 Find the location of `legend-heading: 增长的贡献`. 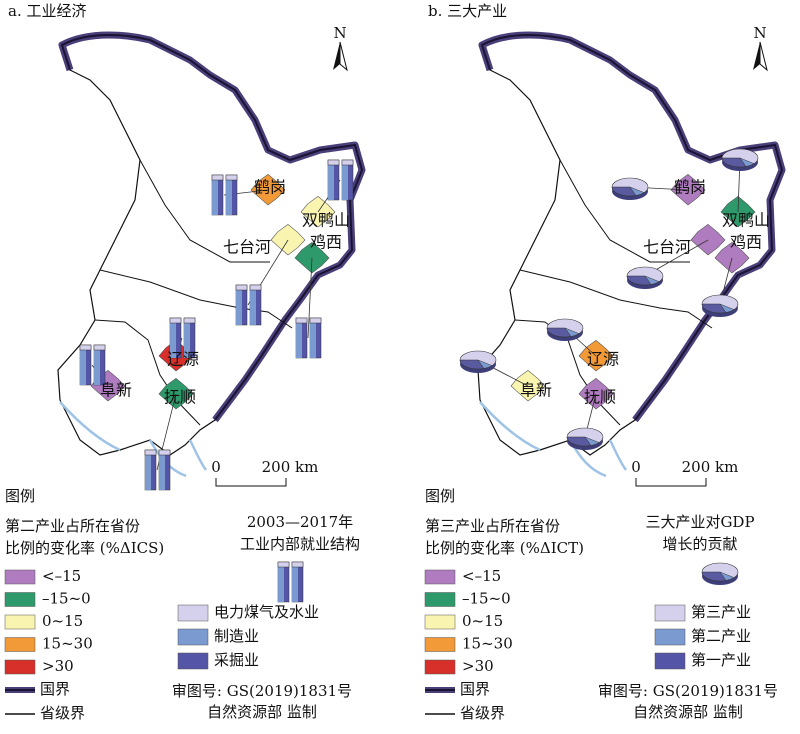

legend-heading: 增长的贡献 is located at coordinates (699, 544).